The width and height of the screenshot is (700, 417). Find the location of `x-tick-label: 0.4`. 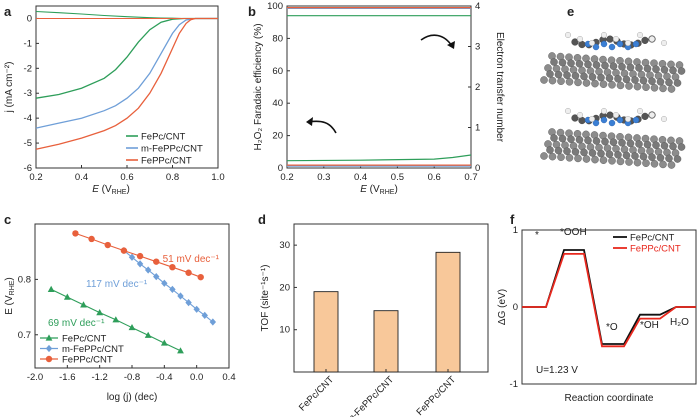

x-tick-label: 0.4 is located at coordinates (81, 177).